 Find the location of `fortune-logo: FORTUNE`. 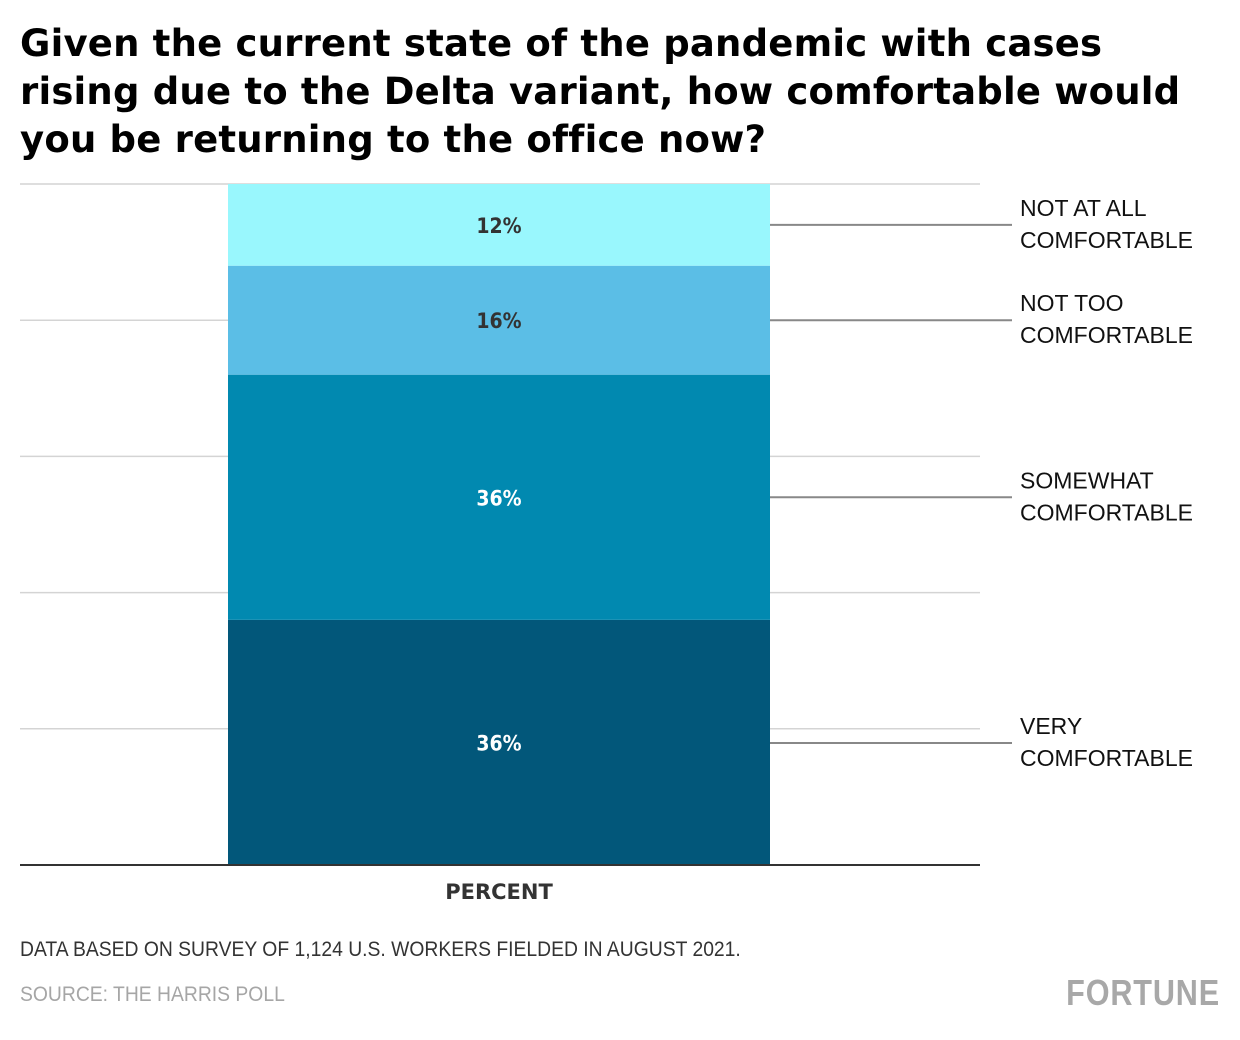

fortune-logo: FORTUNE is located at coordinates (1143, 992).